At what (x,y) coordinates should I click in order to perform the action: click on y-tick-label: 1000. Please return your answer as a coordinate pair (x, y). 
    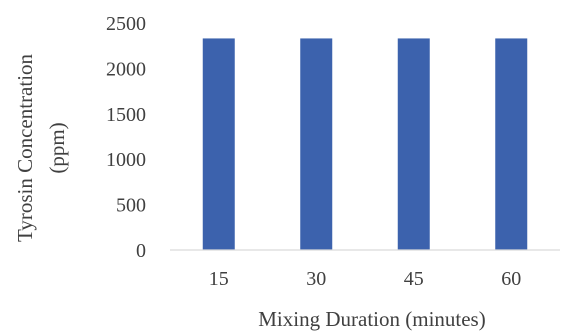
    Looking at the image, I should click on (126, 160).